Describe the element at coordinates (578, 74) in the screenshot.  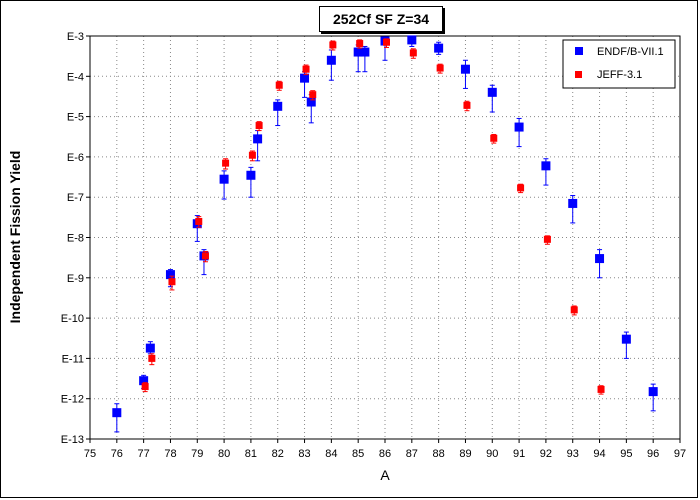
I see `legend-marker-jeff` at that location.